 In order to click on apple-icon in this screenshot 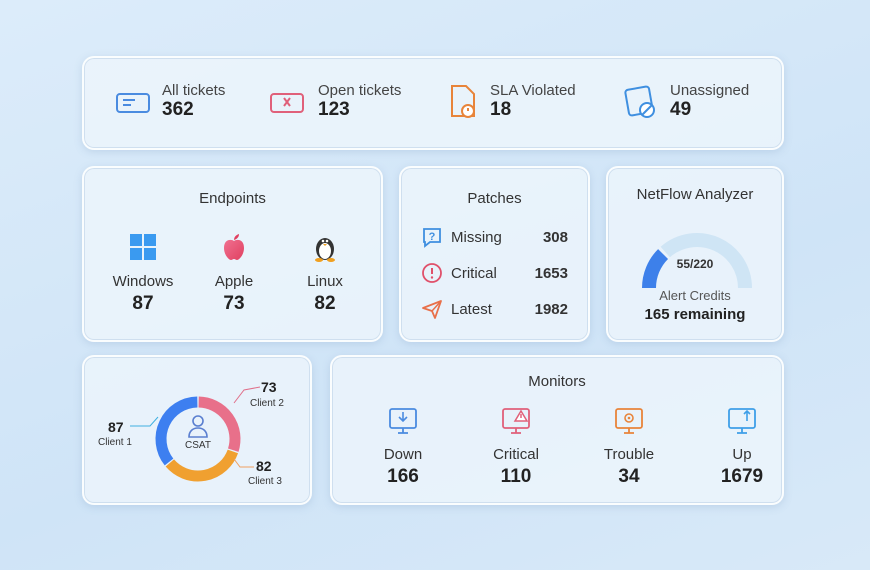, I will do `click(234, 247)`.